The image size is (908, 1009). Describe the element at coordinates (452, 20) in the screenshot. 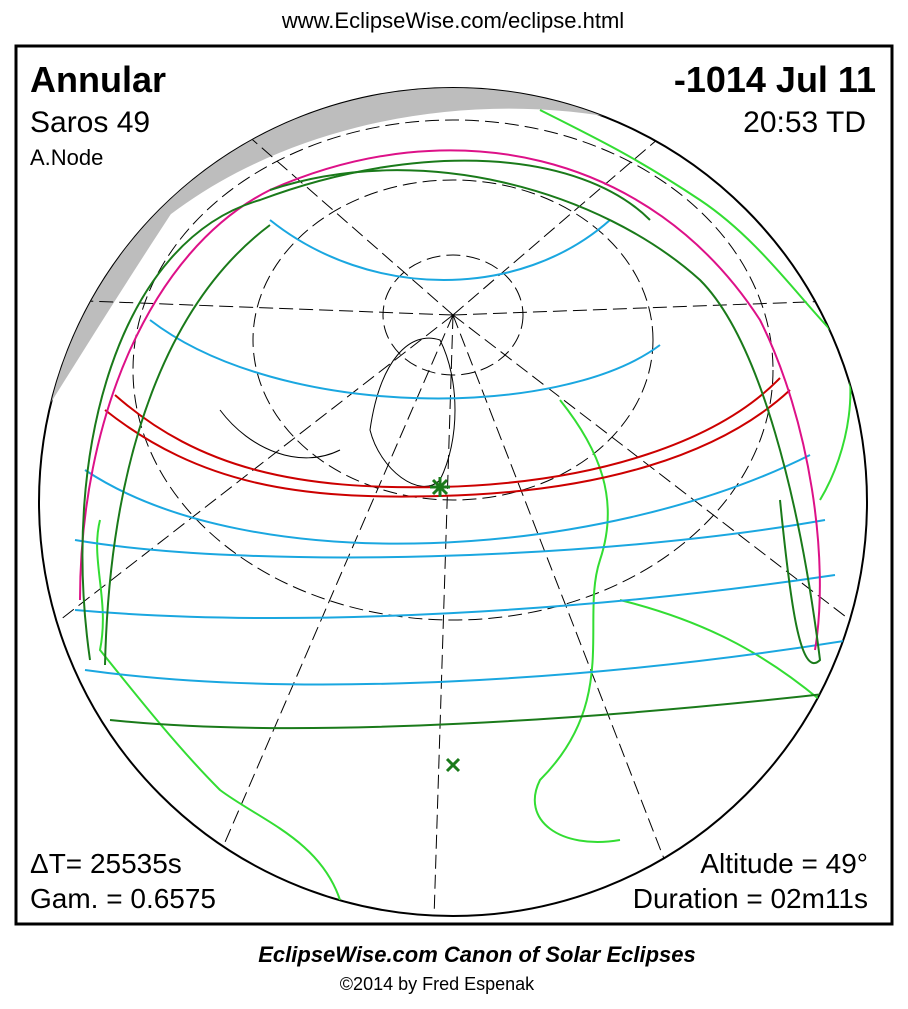

I see `url: www.EclipseWise.com/eclipse.html` at that location.